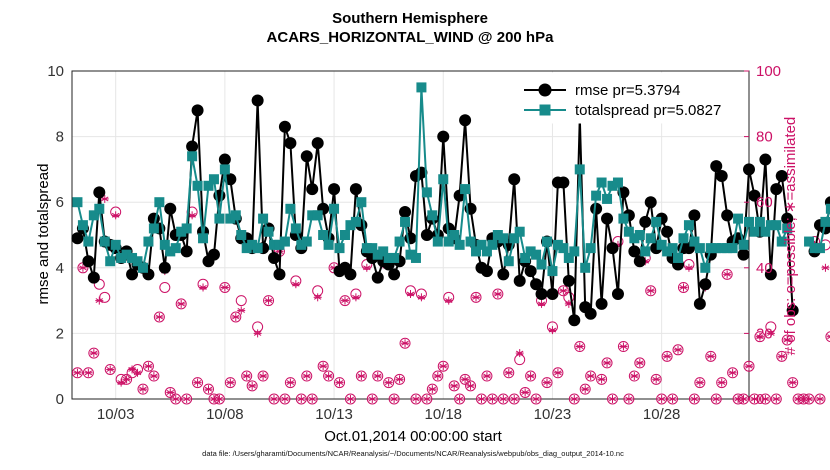 The image size is (830, 470). What do you see at coordinates (389, 414) in the screenshot?
I see `x-axis-ticks: 10/03 10/08 10/13 10/18 10/23 10/28` at bounding box center [389, 414].